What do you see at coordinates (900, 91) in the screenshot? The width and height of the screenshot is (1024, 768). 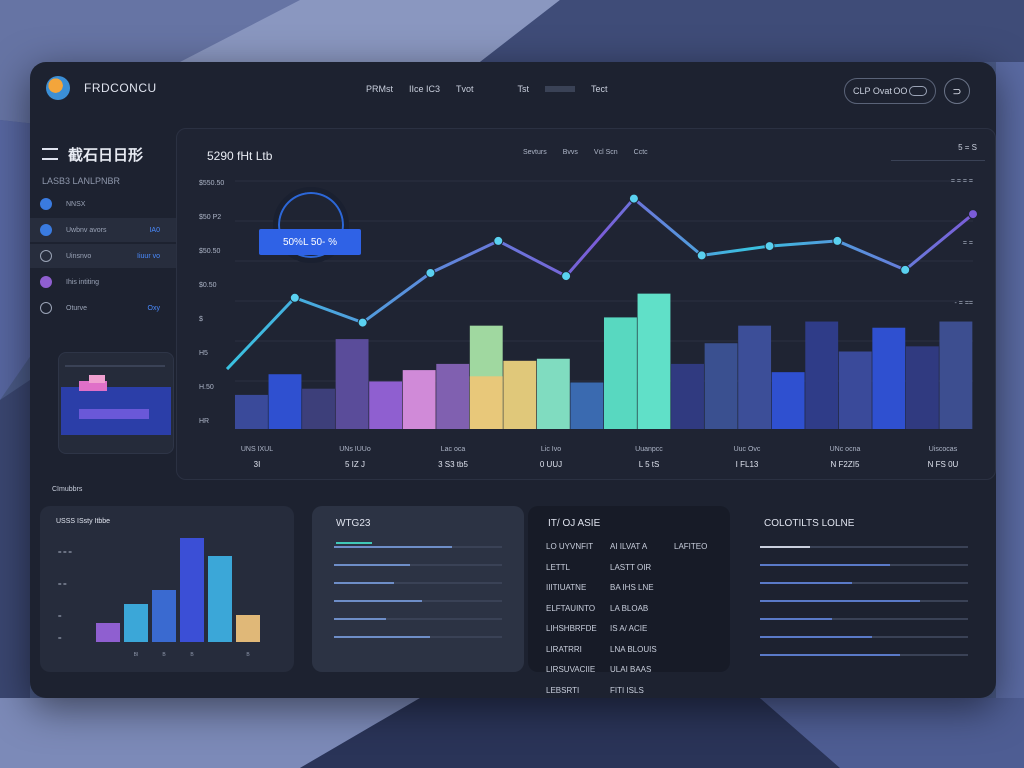 I see `pill-value: OO` at bounding box center [900, 91].